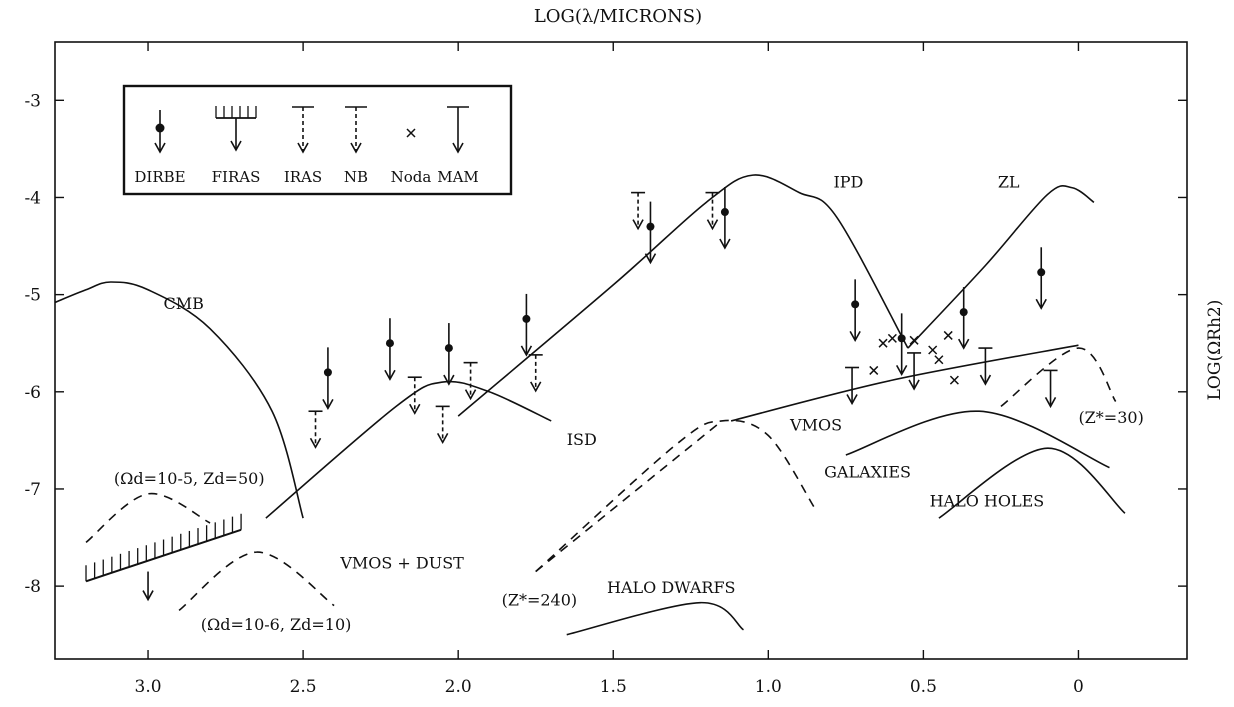 Image resolution: width=1234 pixels, height=707 pixels. I want to click on y-tick-label: -8, so click(32, 587).